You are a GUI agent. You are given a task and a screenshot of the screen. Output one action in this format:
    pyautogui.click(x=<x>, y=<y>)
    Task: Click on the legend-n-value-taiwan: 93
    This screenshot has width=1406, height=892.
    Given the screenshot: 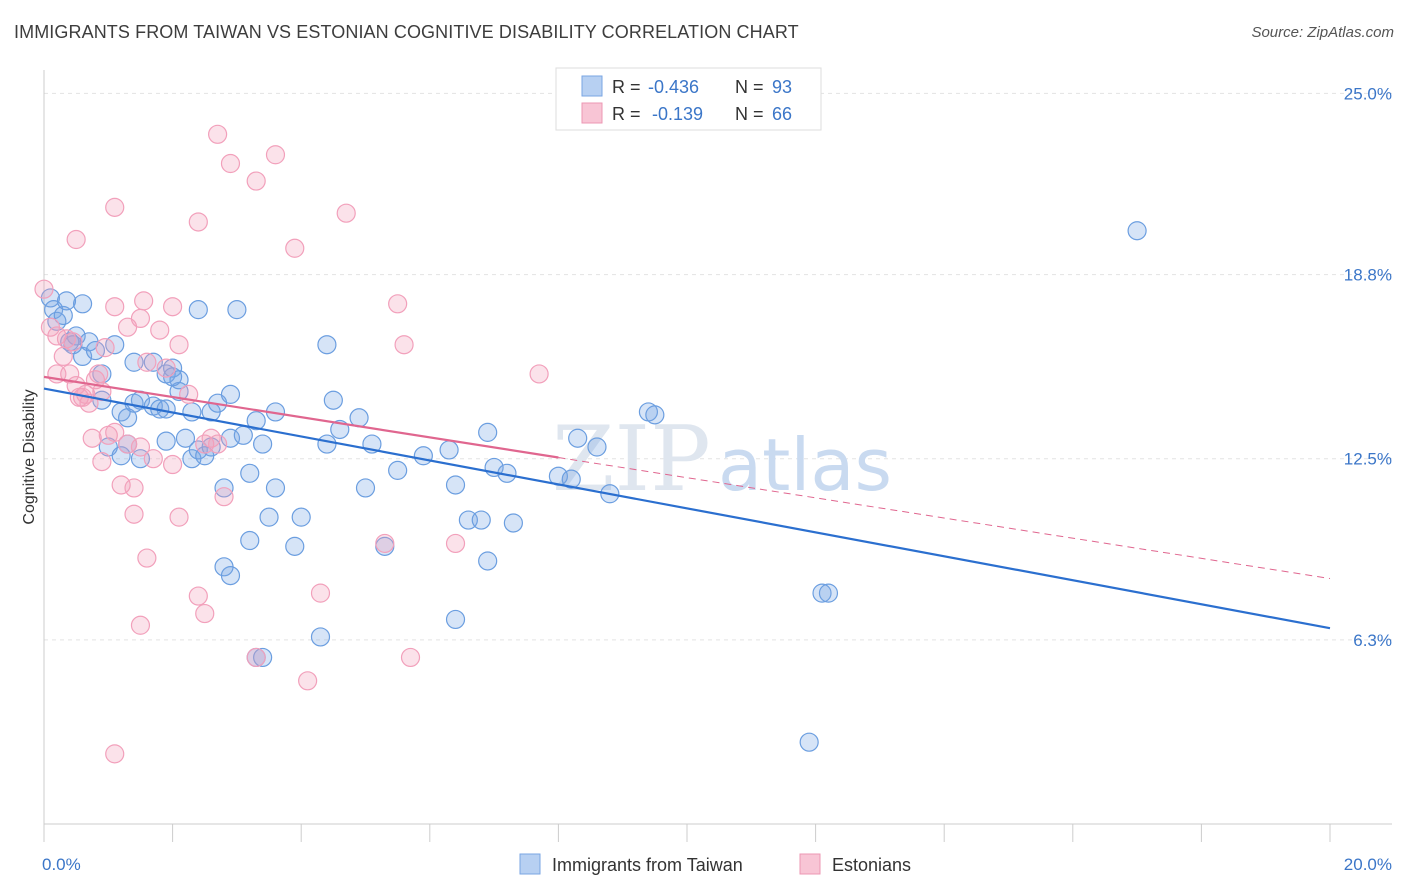 What is the action you would take?
    pyautogui.click(x=782, y=87)
    